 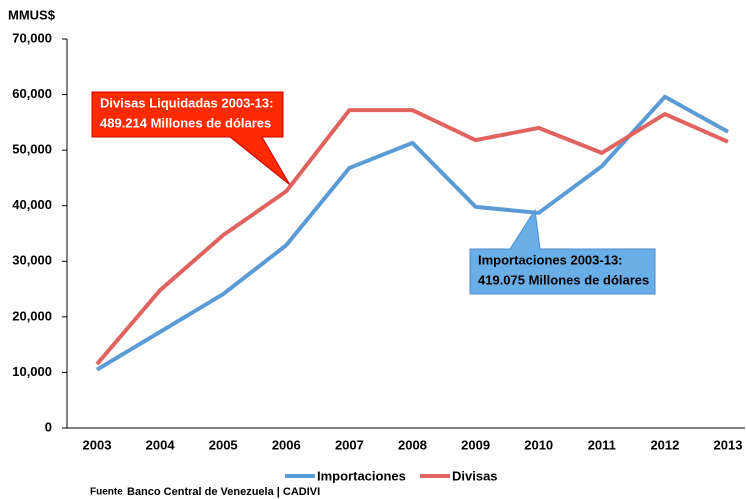 What do you see at coordinates (32, 260) in the screenshot?
I see `y-tick-label: 30,000` at bounding box center [32, 260].